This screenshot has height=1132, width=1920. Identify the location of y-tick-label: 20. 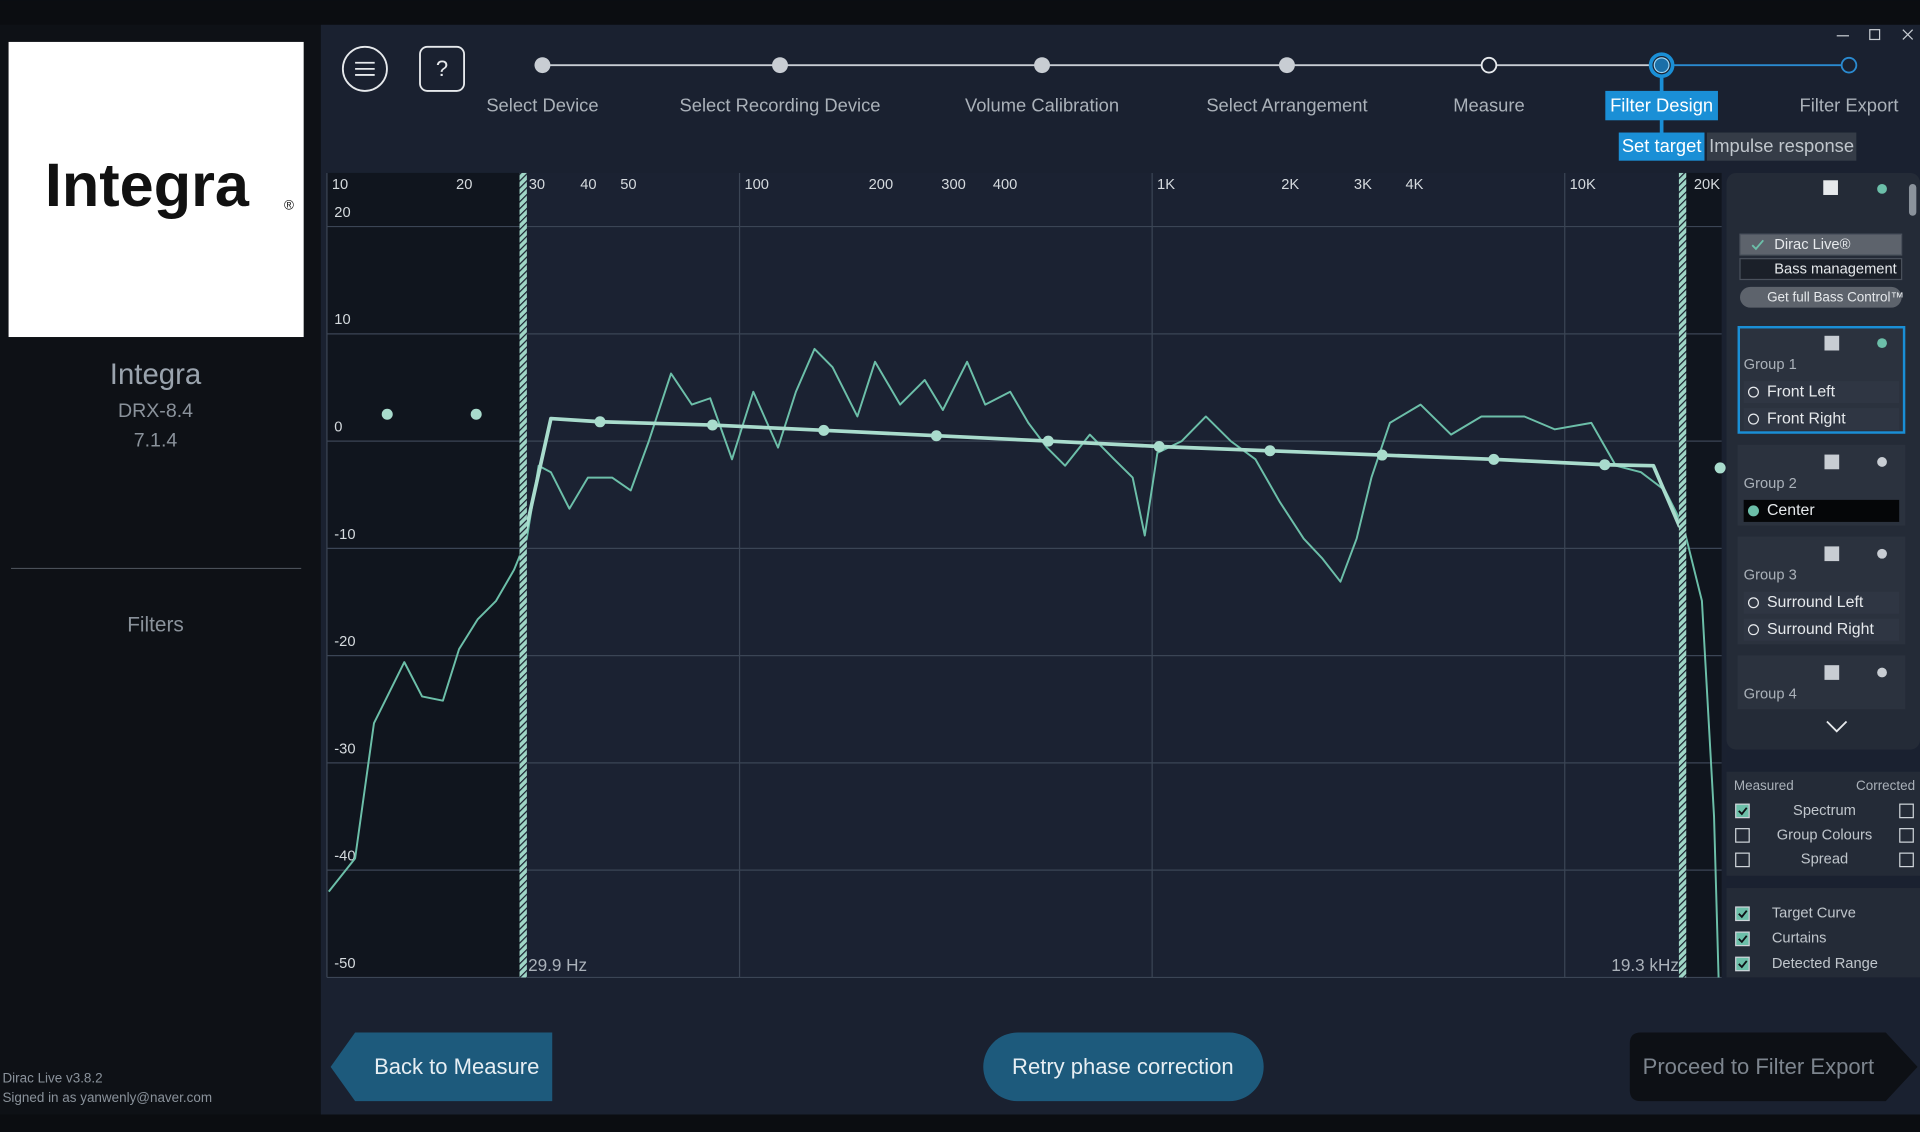
(342, 213).